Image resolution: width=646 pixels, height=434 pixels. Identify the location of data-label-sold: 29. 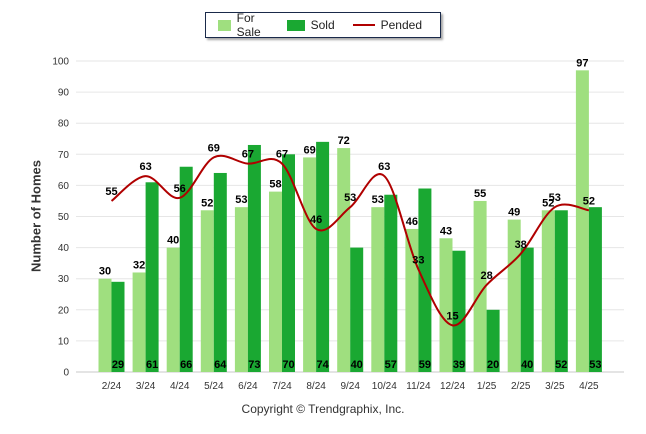
(118, 365).